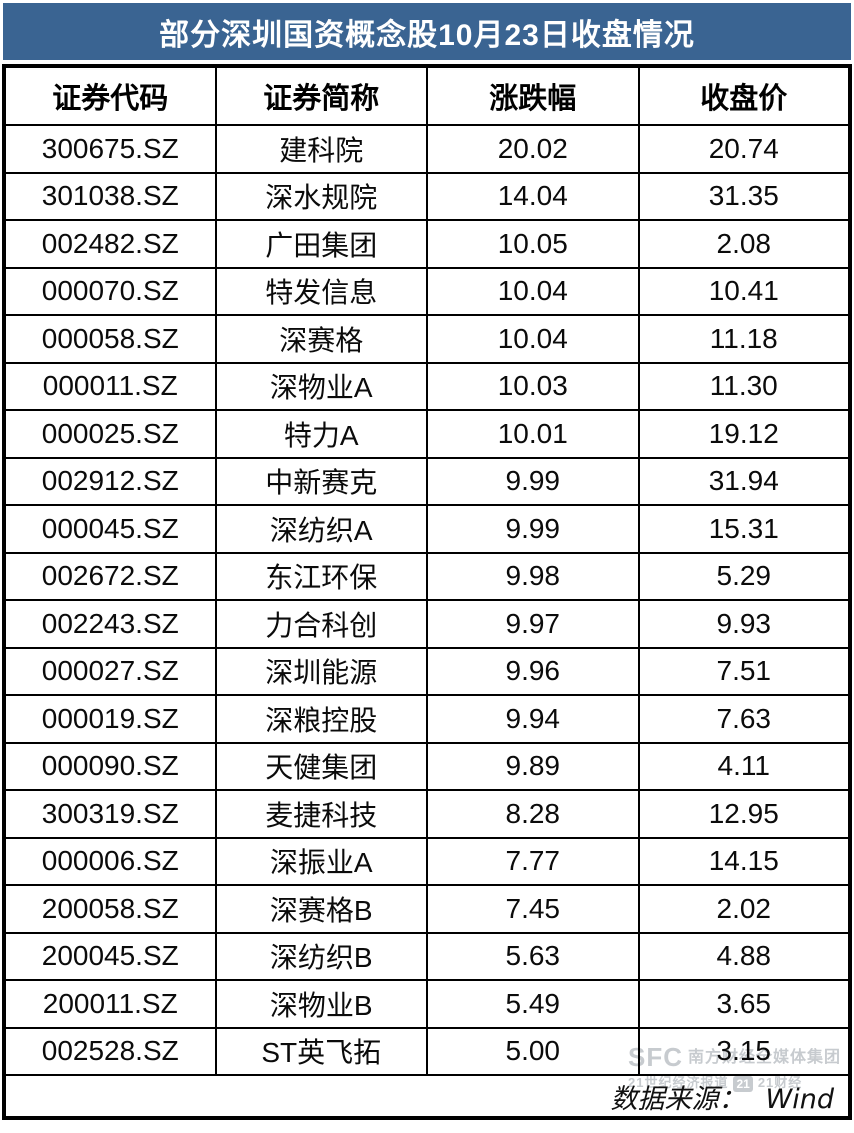 This screenshot has height=1133, width=854. I want to click on footer-row: 数据来源： Wind, so click(427, 1096).